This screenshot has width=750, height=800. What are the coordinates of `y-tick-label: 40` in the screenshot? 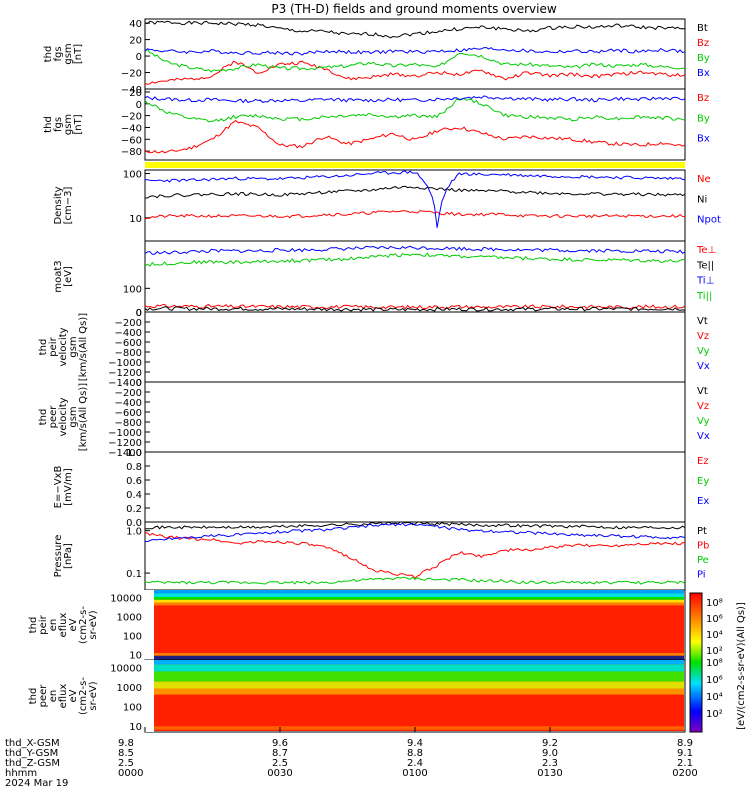 It's located at (135, 24).